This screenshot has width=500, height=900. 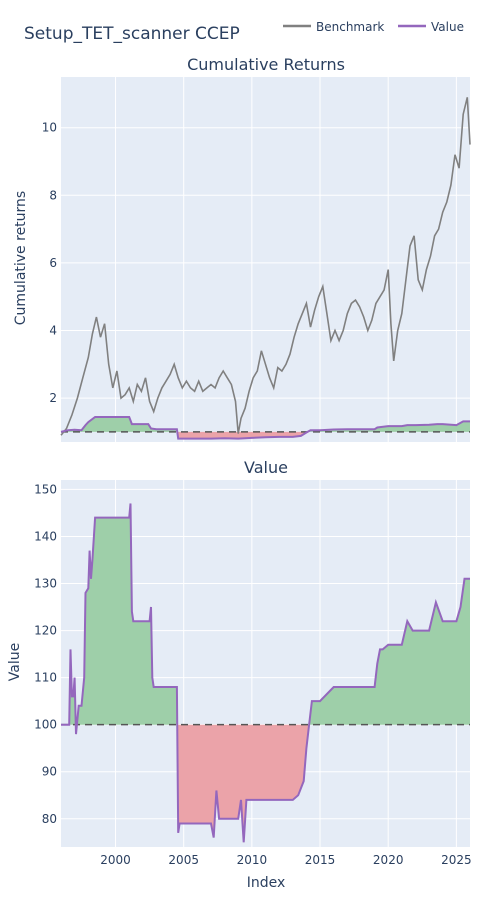 I want to click on y-tick-label: 130, so click(x=45, y=584).